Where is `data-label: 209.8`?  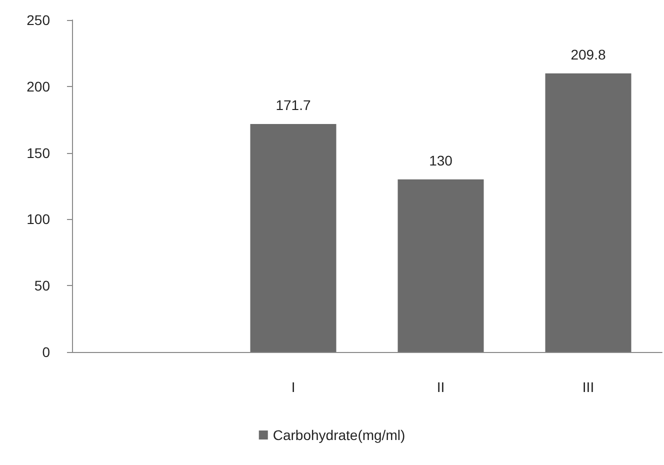 data-label: 209.8 is located at coordinates (588, 54).